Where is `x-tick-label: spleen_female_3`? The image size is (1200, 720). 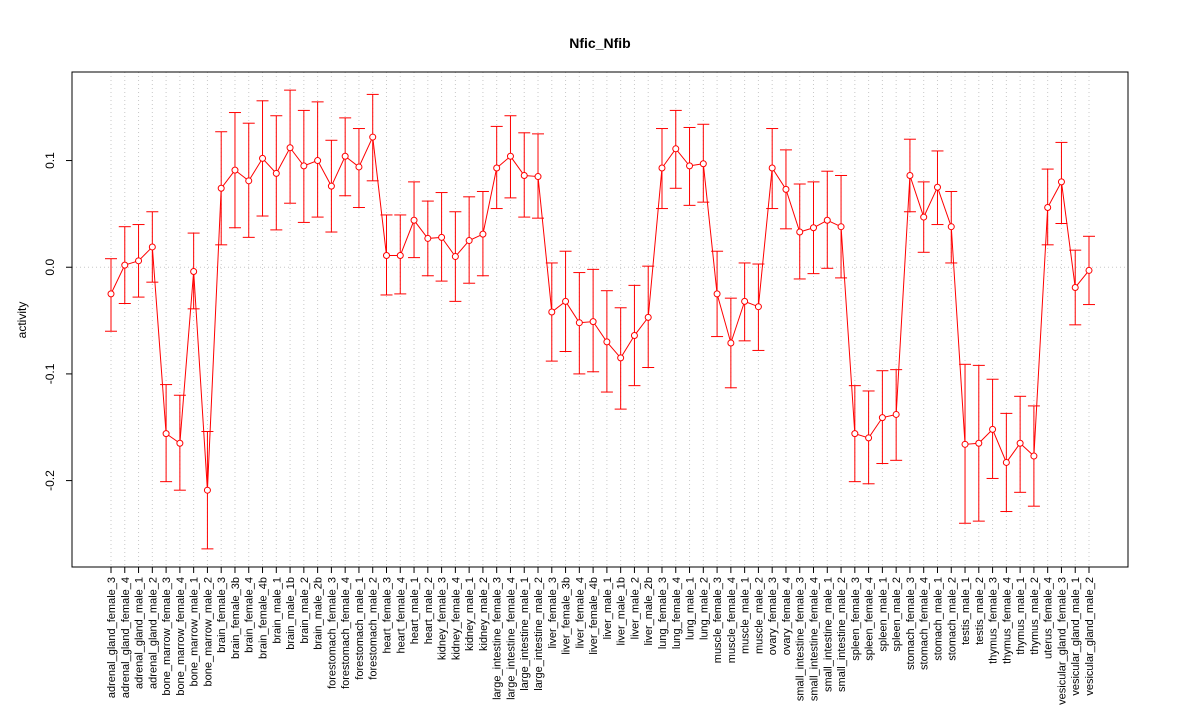
x-tick-label: spleen_female_3 is located at coordinates (856, 619).